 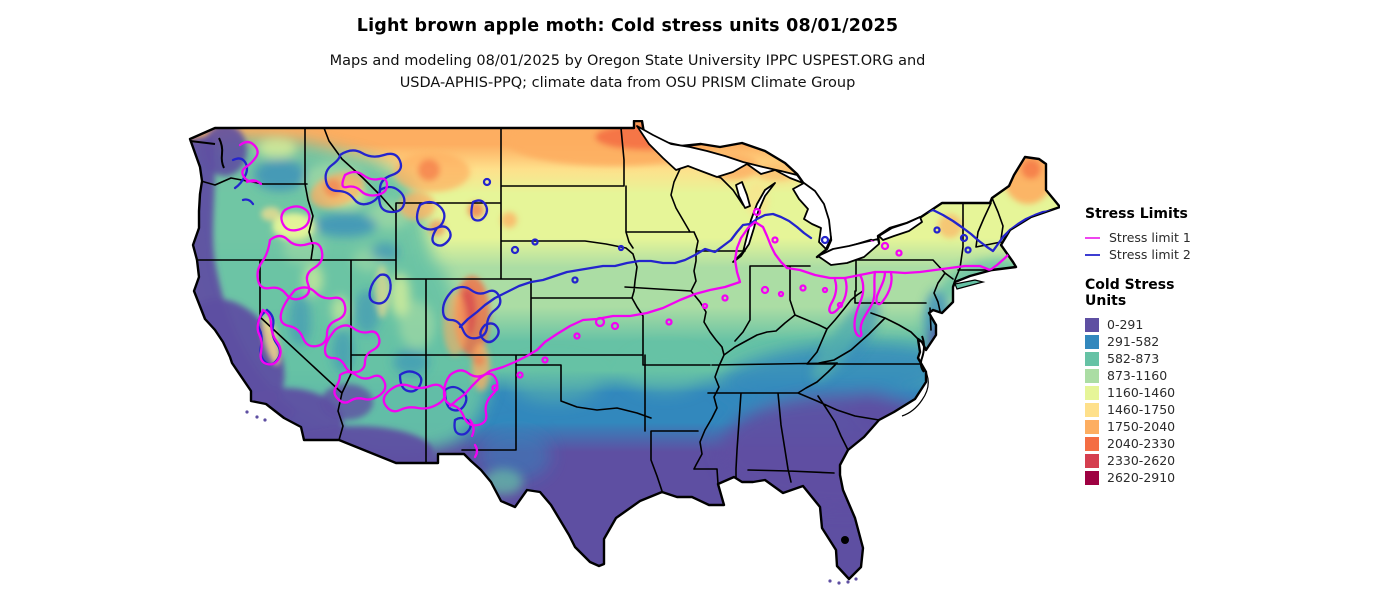 What do you see at coordinates (1235, 409) in the screenshot?
I see `legend-class-row: 1460-1750` at bounding box center [1235, 409].